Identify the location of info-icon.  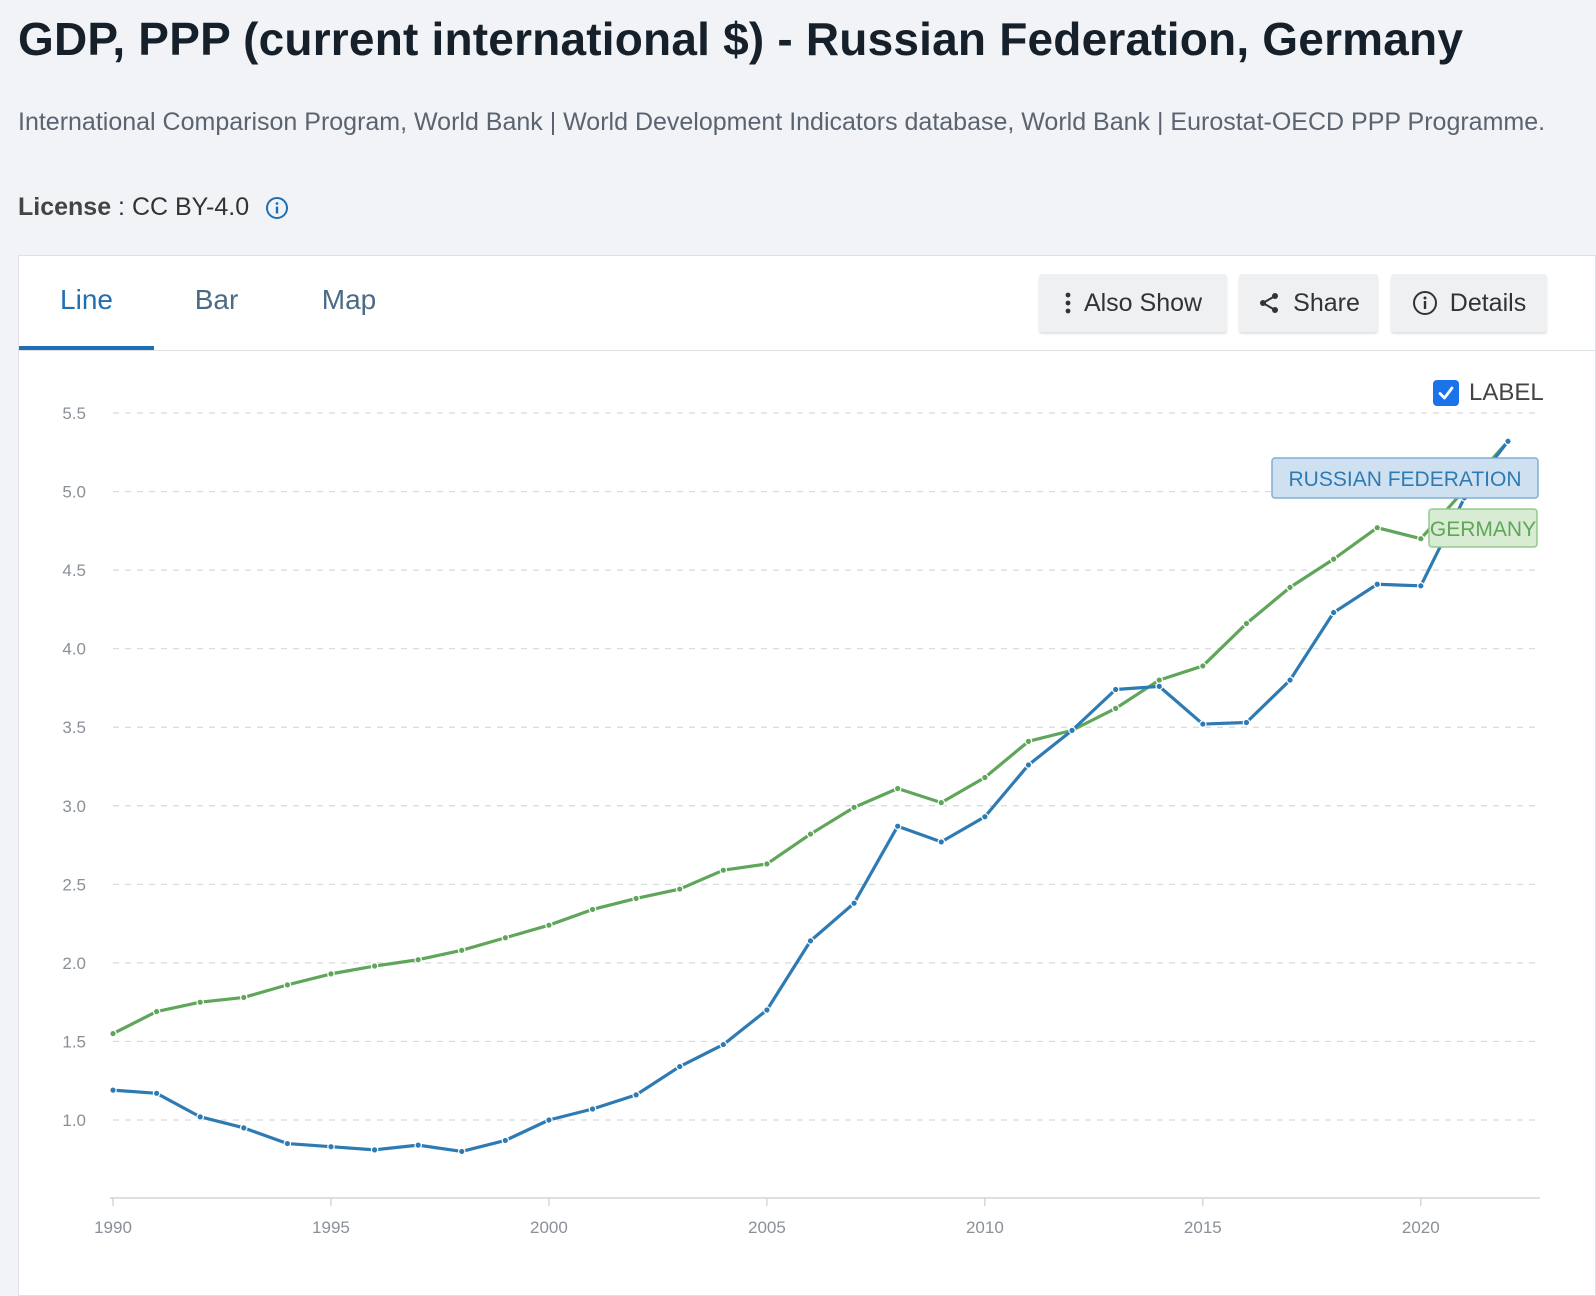
(277, 208).